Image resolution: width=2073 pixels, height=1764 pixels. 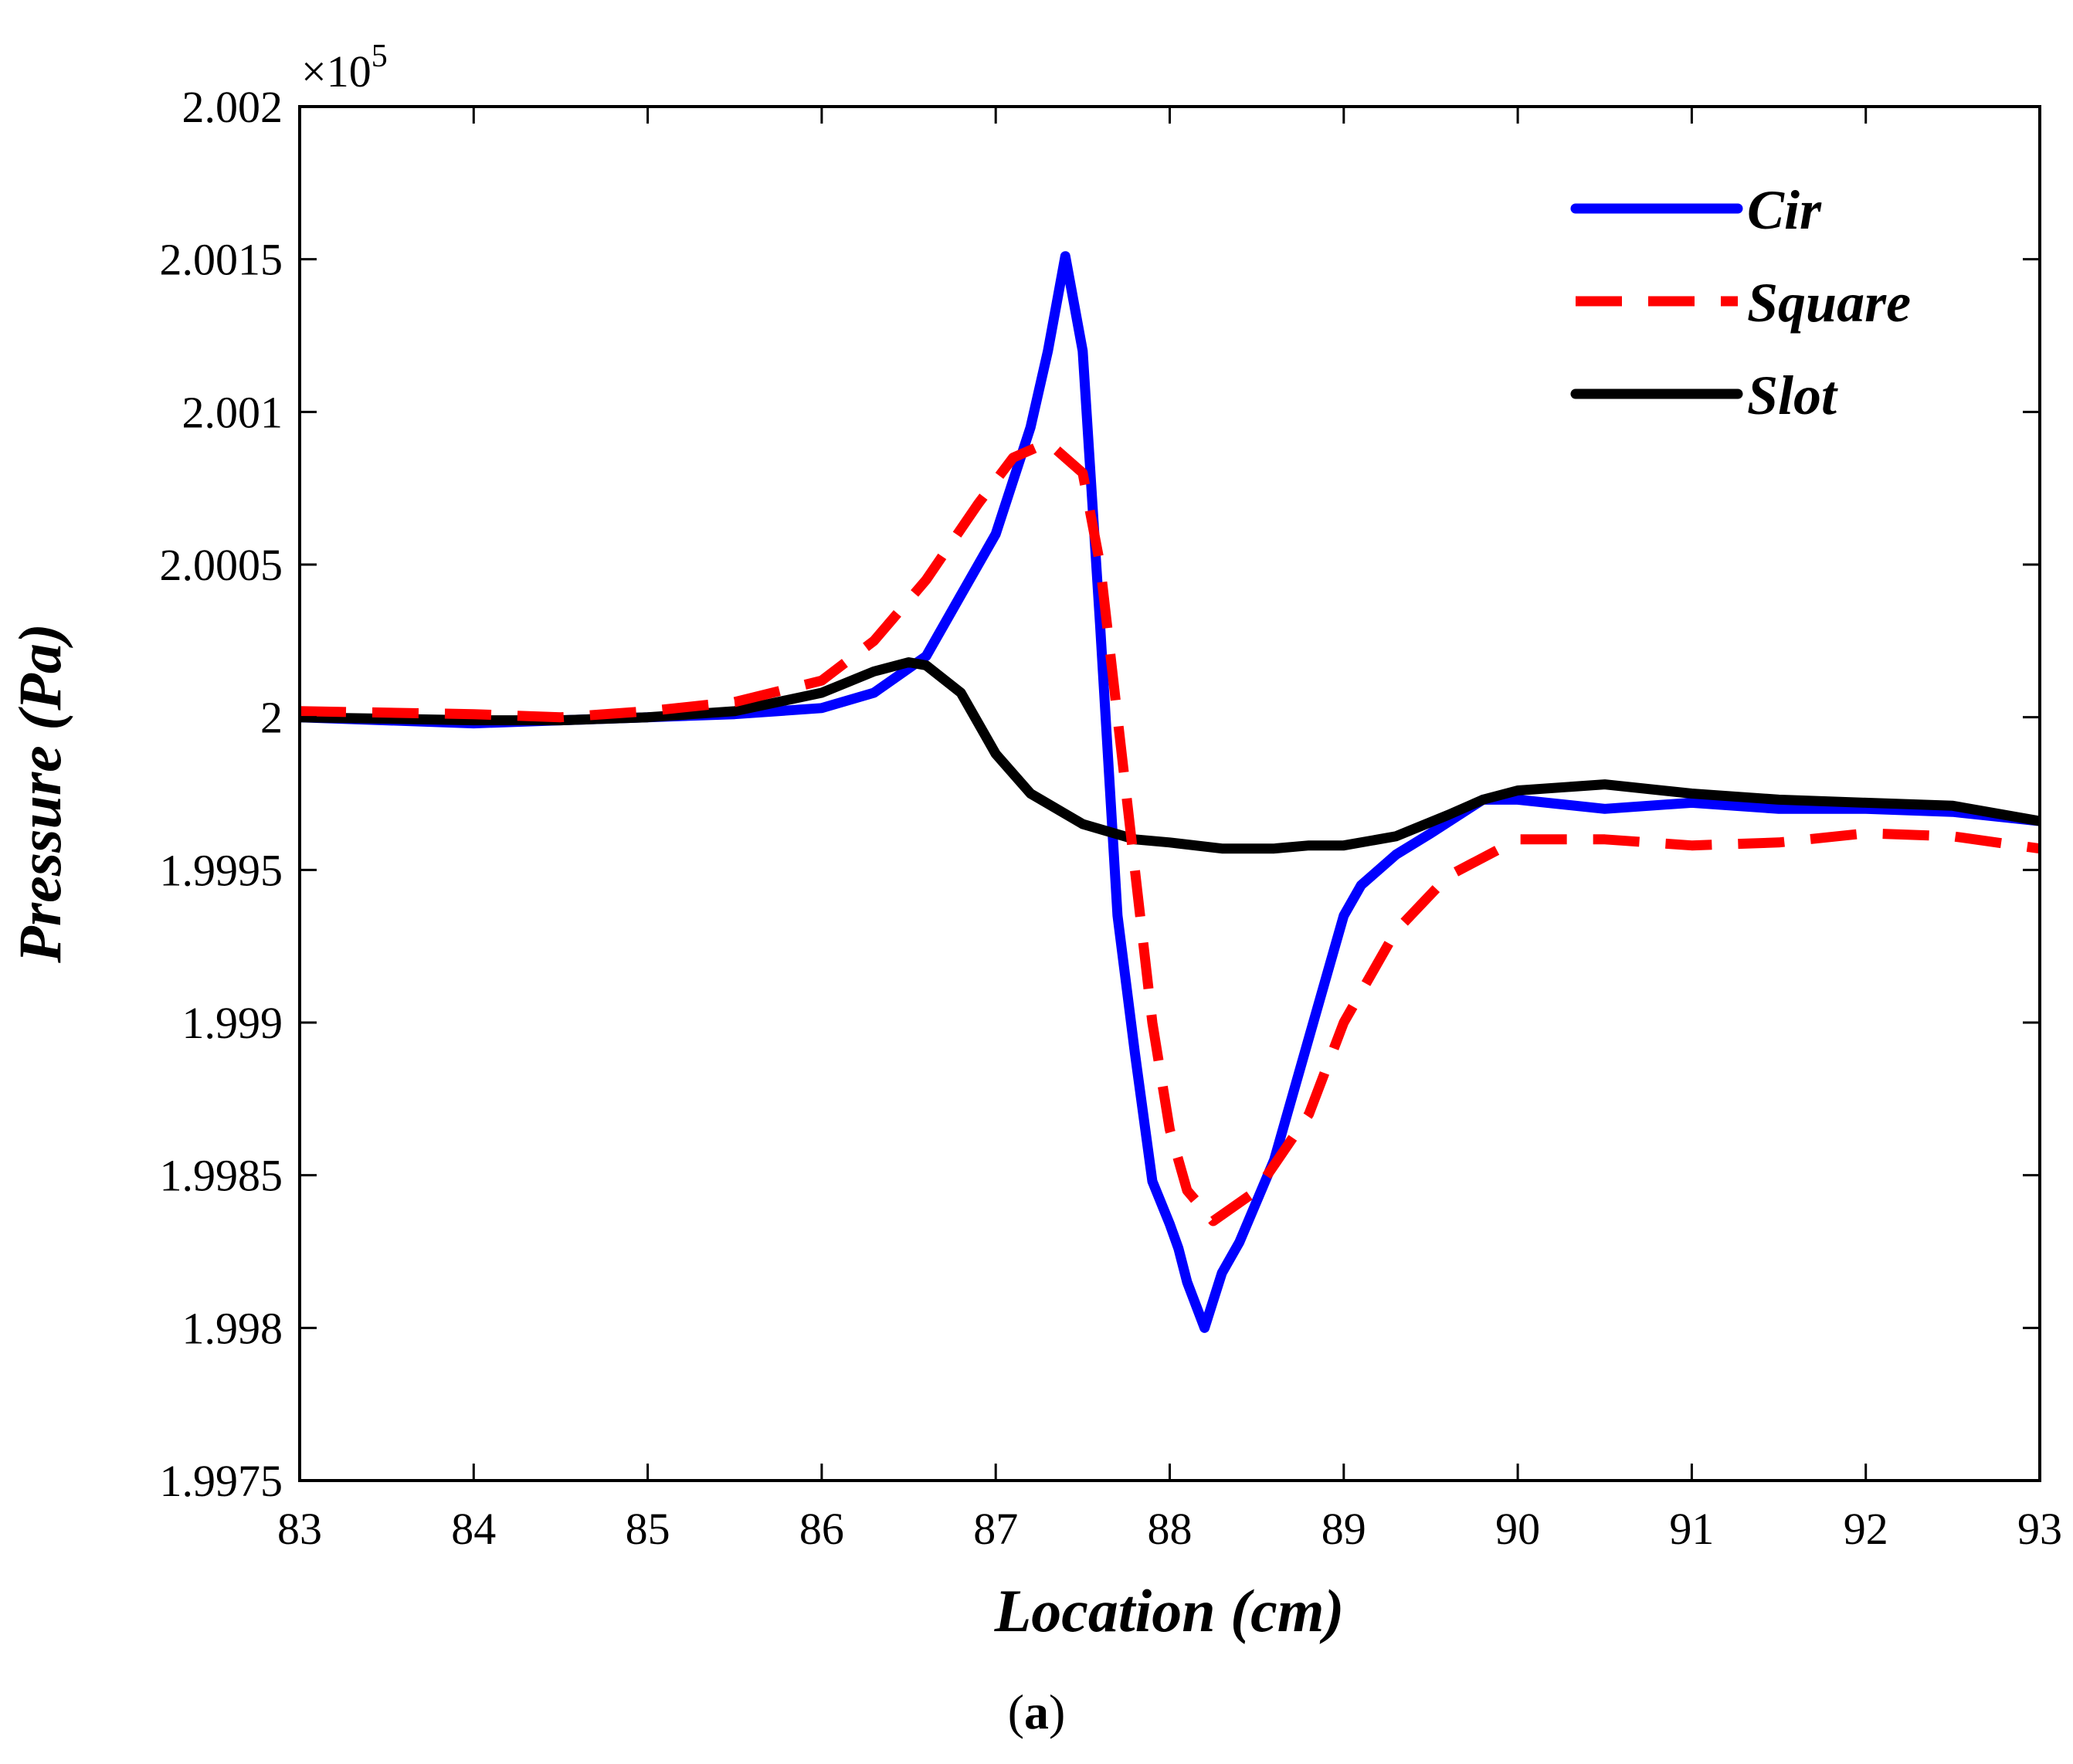 I want to click on x-tick-label: 92, so click(x=1866, y=1529).